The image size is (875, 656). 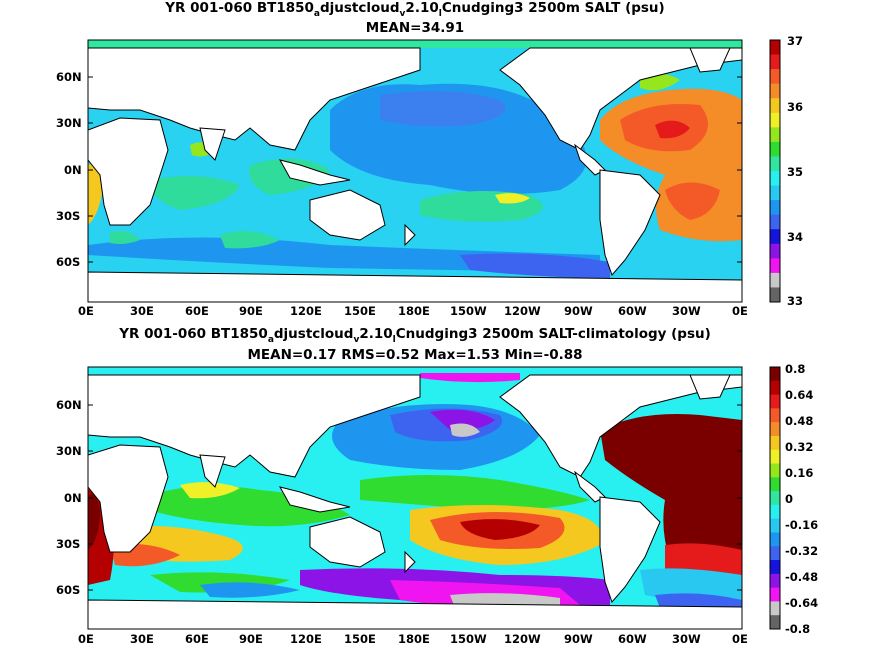 What do you see at coordinates (632, 639) in the screenshot?
I see `panel2-lon-label: 60W` at bounding box center [632, 639].